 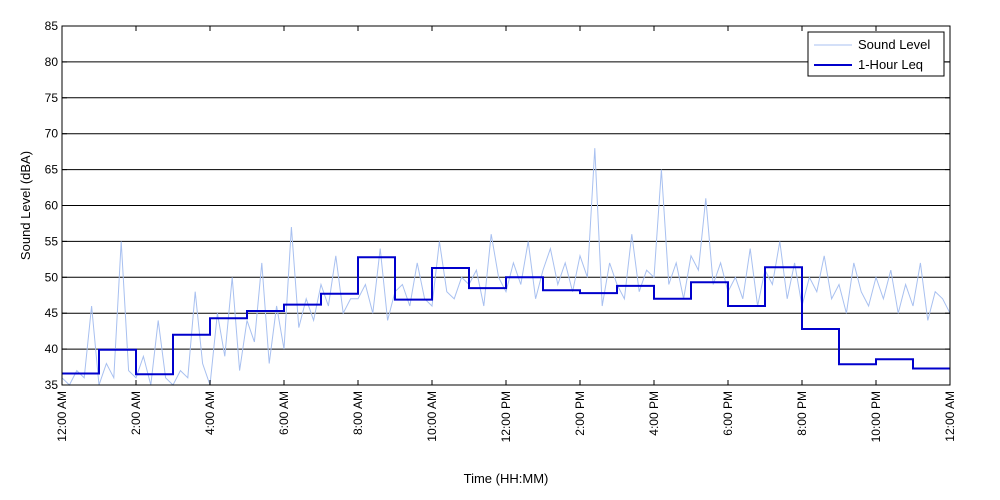 What do you see at coordinates (52, 98) in the screenshot?
I see `y-tick-label: 75` at bounding box center [52, 98].